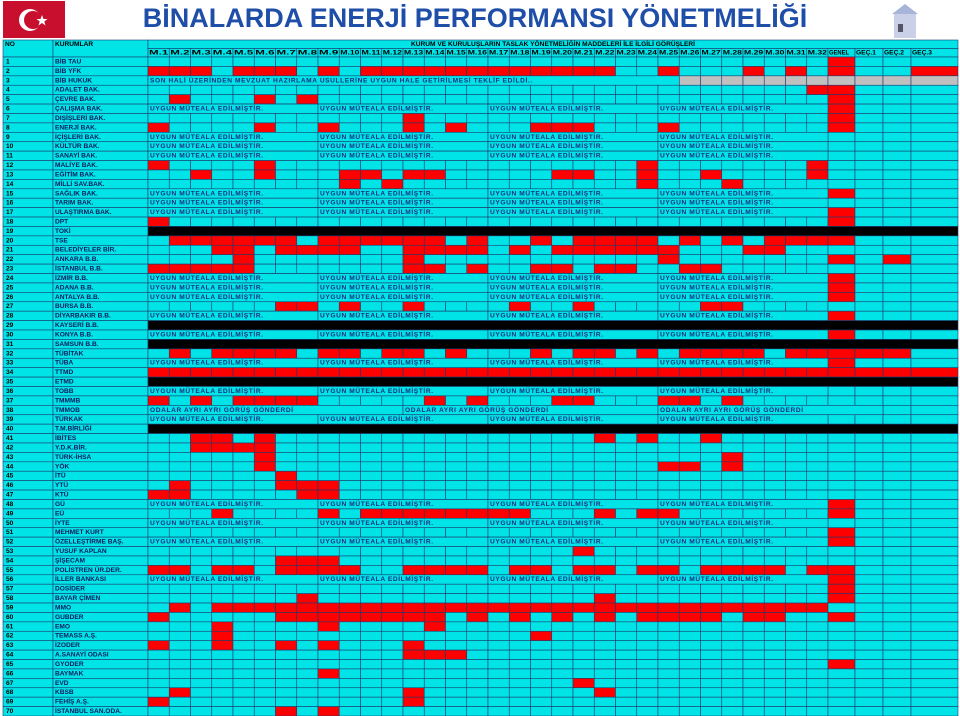 The height and width of the screenshot is (716, 960). What do you see at coordinates (28, 89) in the screenshot?
I see `no-cell` at bounding box center [28, 89].